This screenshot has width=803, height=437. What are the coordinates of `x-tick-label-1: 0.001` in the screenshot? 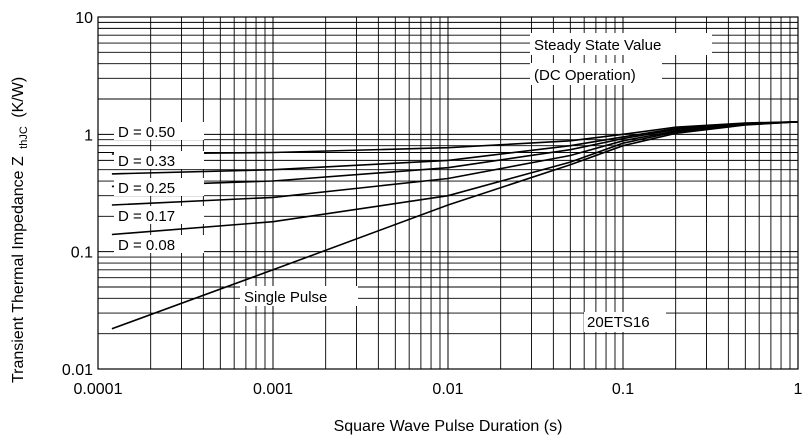 It's located at (273, 389).